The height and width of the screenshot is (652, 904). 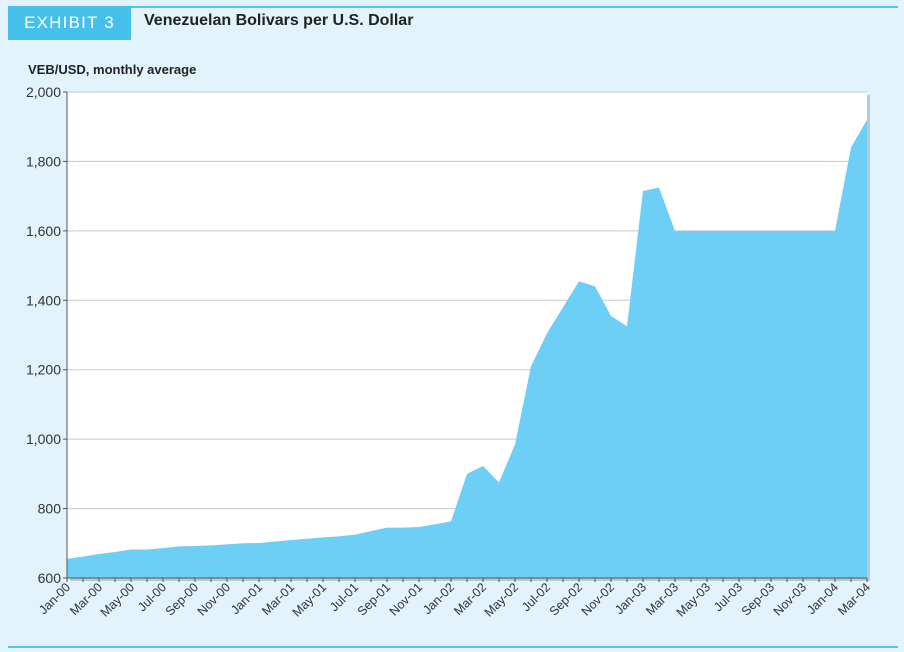 What do you see at coordinates (43, 231) in the screenshot?
I see `y-tick-label: 1,600` at bounding box center [43, 231].